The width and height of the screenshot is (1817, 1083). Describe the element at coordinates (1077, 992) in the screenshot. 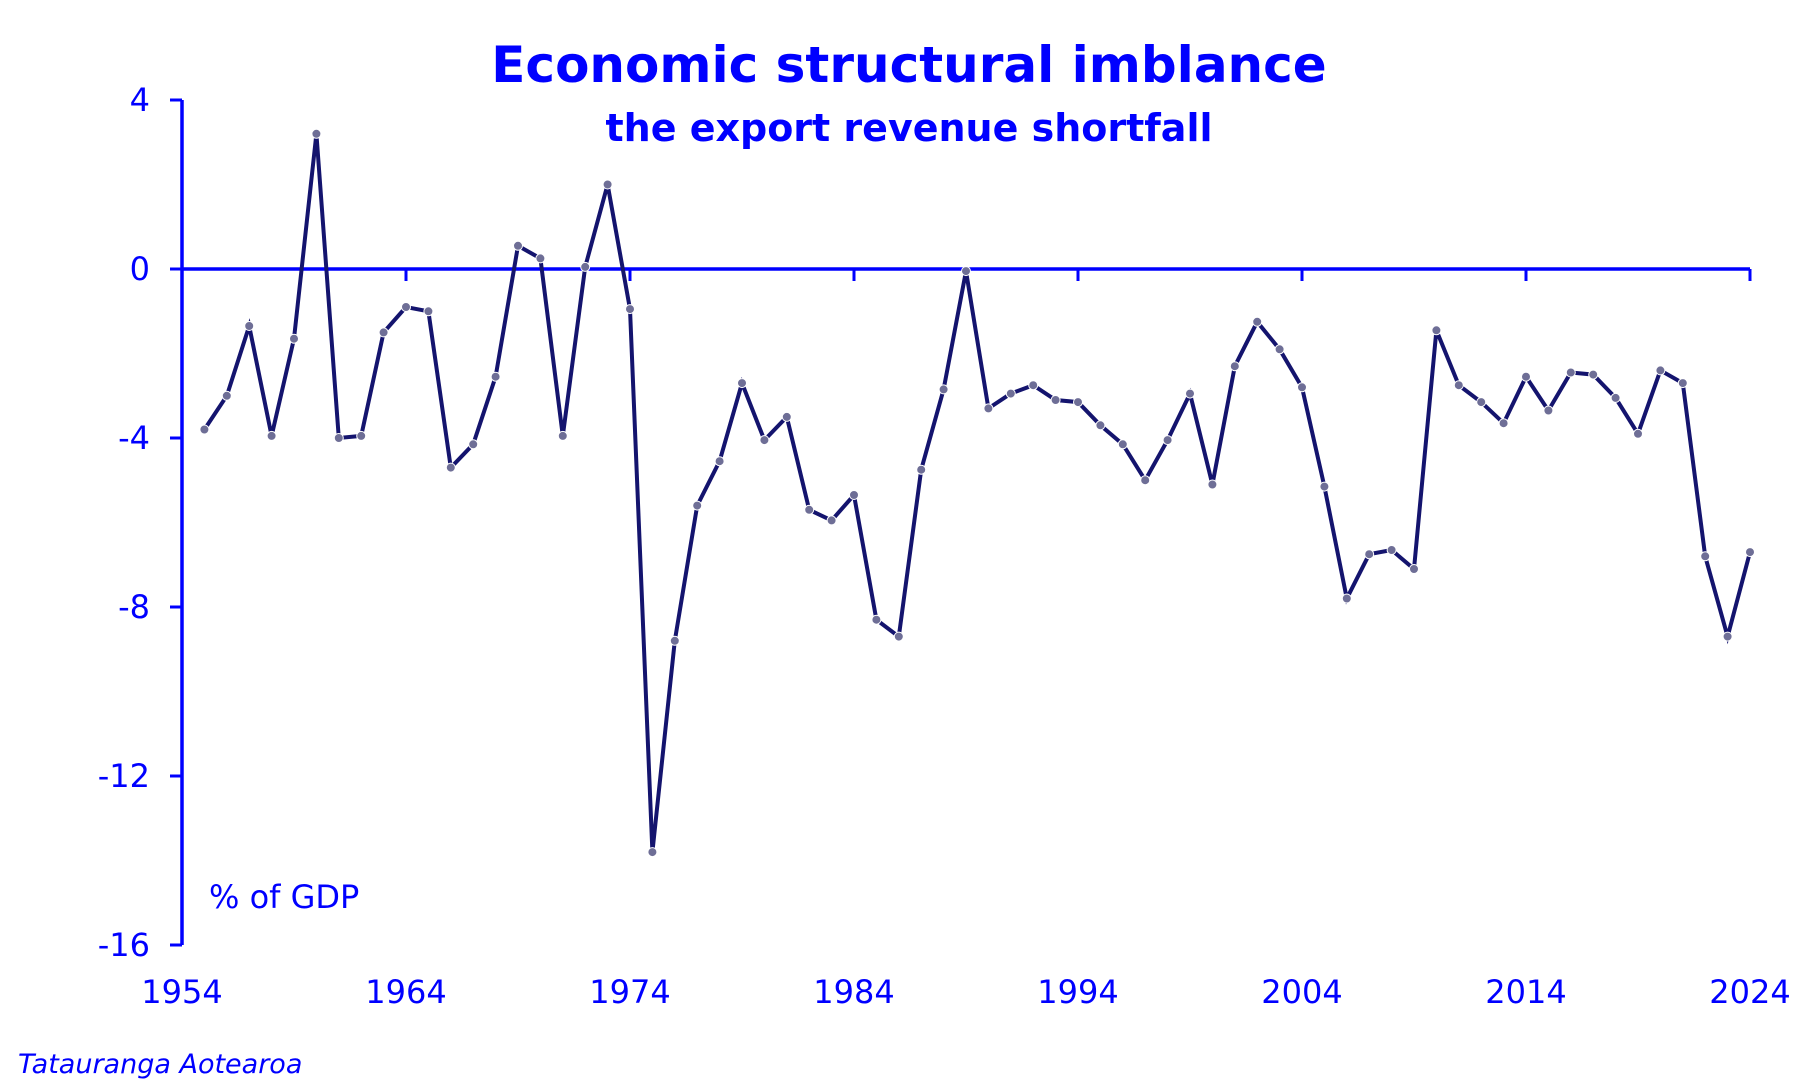

I see `x-tick-label: 1994` at that location.